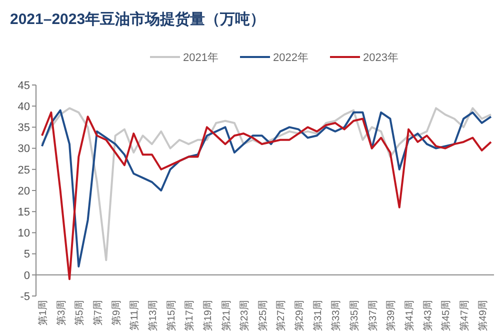  Describe the element at coordinates (43, 313) in the screenshot. I see `x-tick-label: 第1周` at that location.